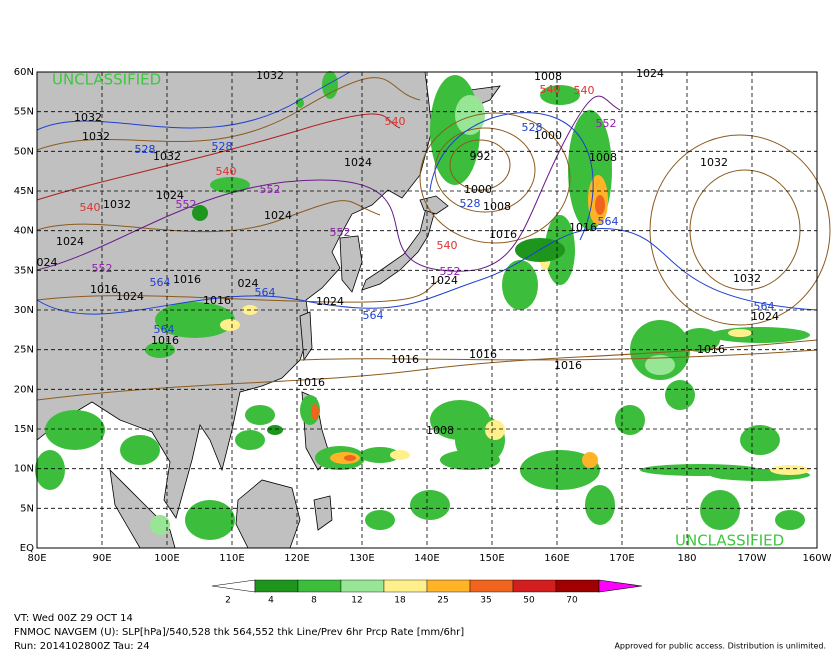 The height and width of the screenshot is (660, 840). Describe the element at coordinates (231, 558) in the screenshot. I see `lon-label: 110E` at that location.